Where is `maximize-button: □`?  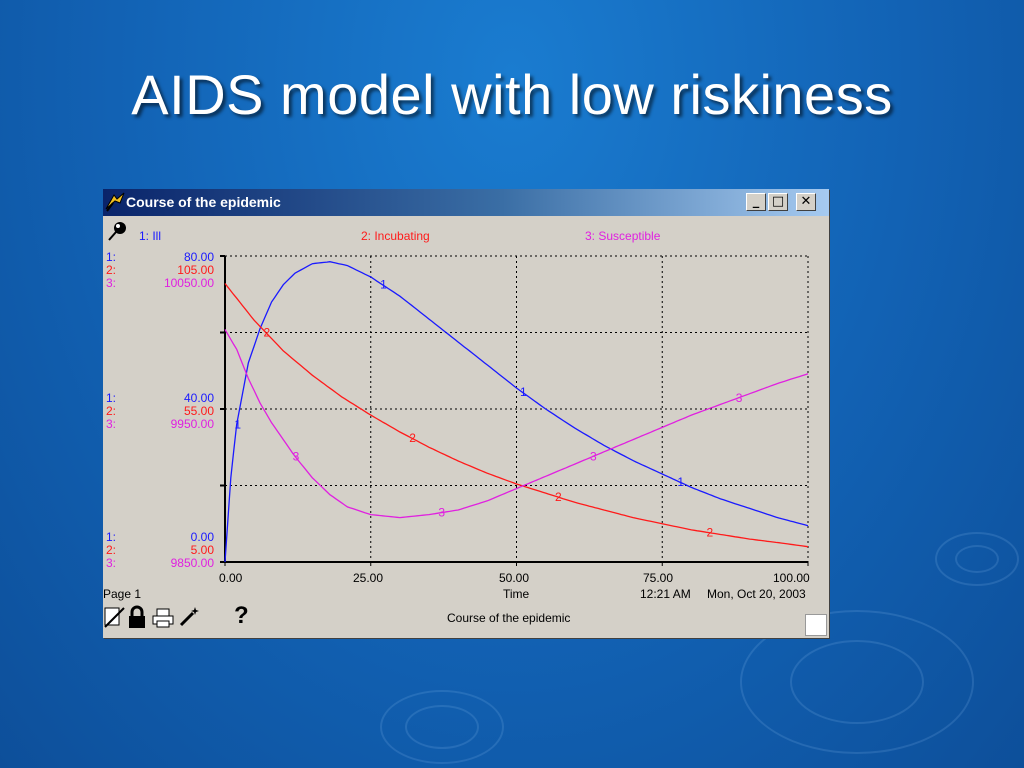
maximize-button: □ is located at coordinates (778, 202).